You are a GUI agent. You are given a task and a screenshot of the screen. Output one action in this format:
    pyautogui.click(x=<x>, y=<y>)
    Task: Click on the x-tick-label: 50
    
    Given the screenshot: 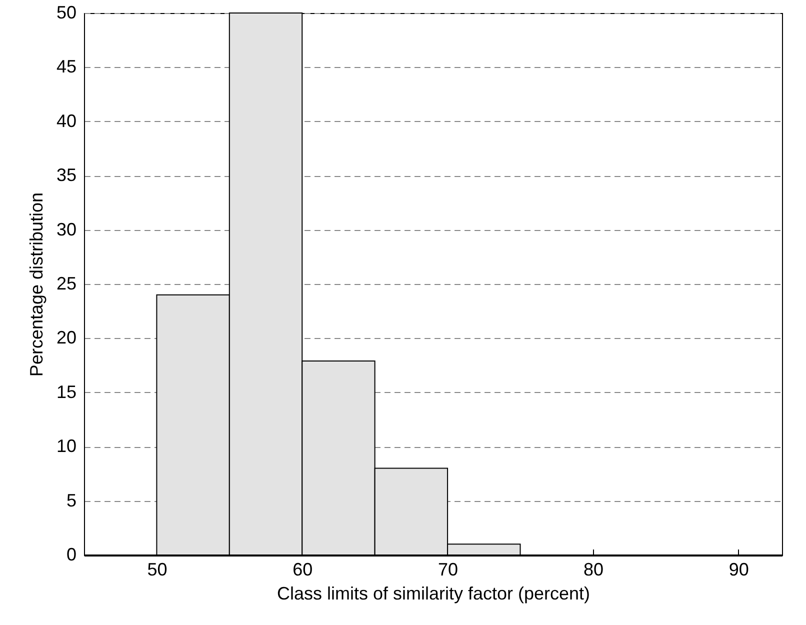 What is the action you would take?
    pyautogui.click(x=157, y=570)
    